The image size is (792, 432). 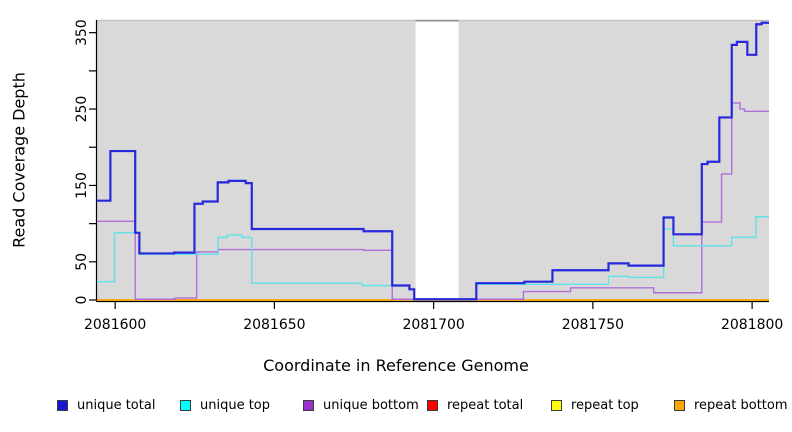 I want to click on y-tick-label: 0, so click(x=82, y=300).